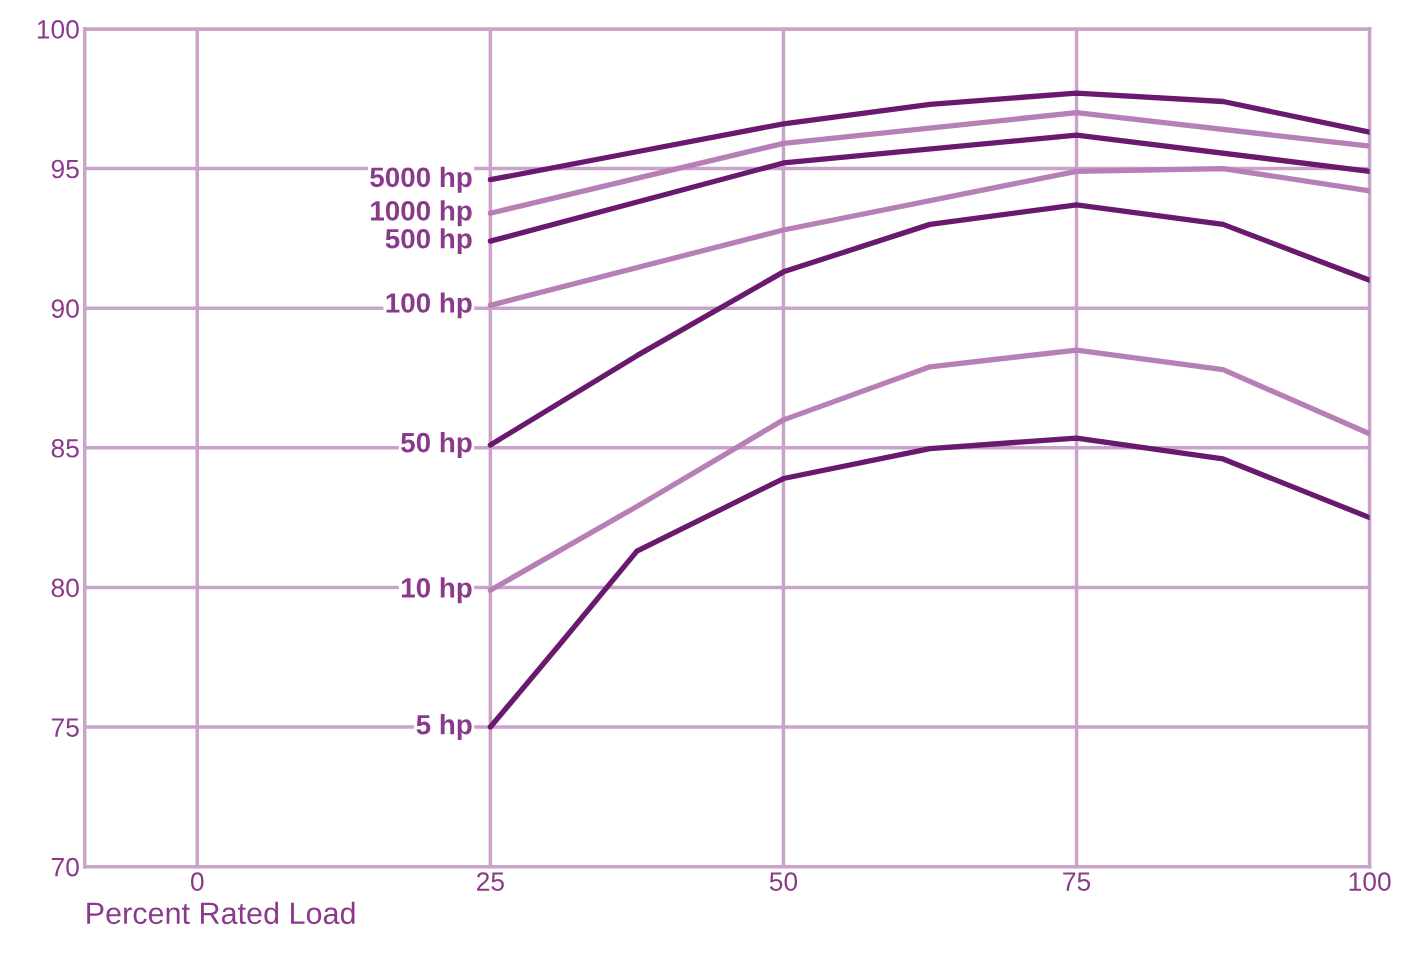  I want to click on y-tick-label: 90, so click(65, 308).